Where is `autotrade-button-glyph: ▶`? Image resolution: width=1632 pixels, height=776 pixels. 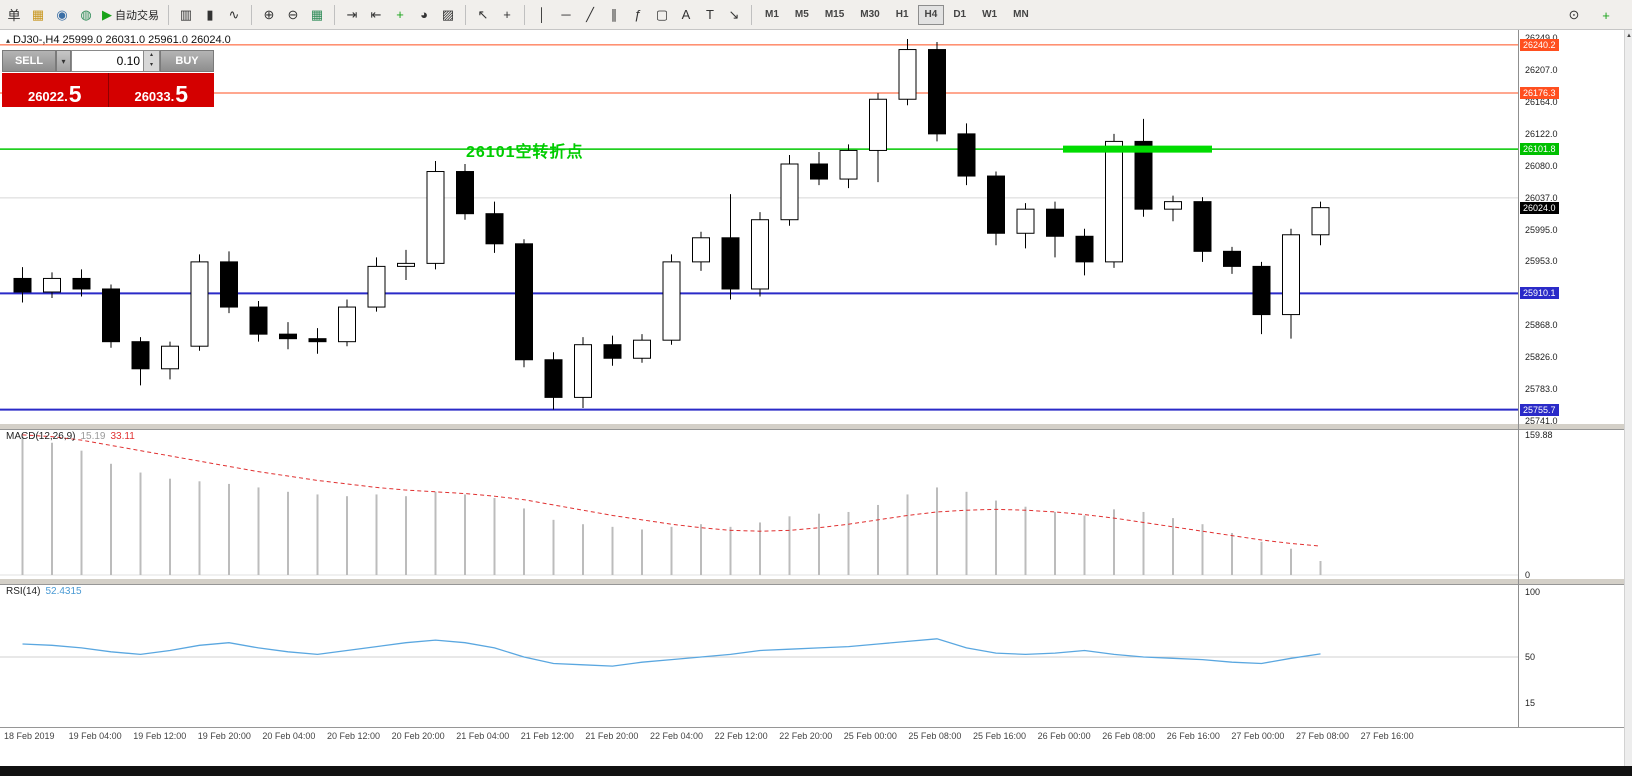
autotrade-button-glyph: ▶ is located at coordinates (107, 14).